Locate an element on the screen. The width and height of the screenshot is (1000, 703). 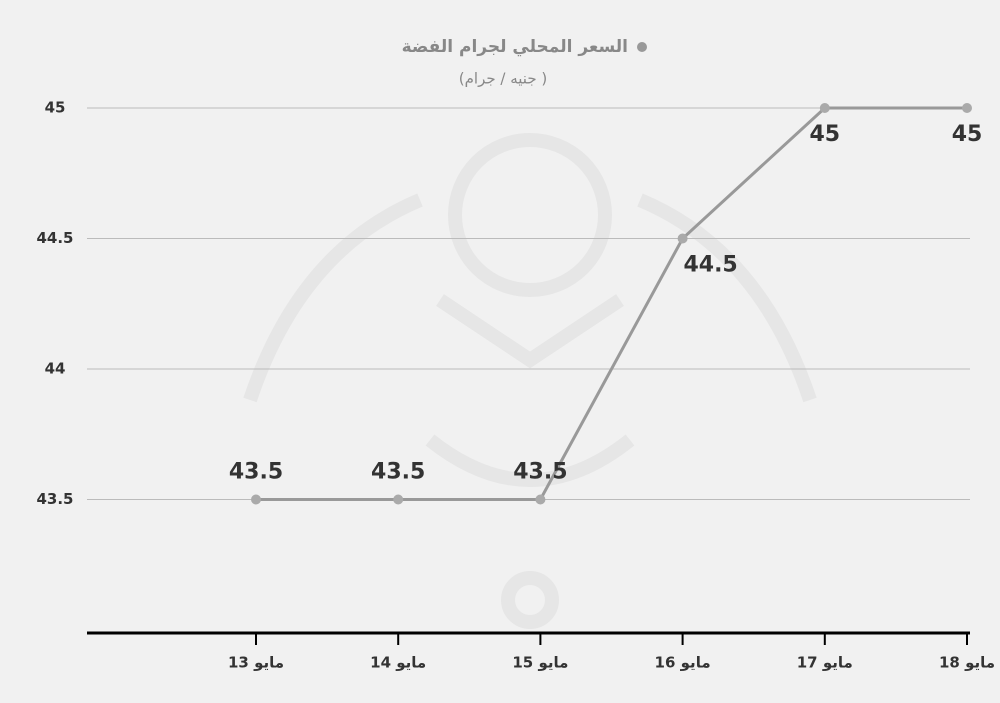
legend-label: السعر المحلي لجرام الفضة is located at coordinates (515, 47).